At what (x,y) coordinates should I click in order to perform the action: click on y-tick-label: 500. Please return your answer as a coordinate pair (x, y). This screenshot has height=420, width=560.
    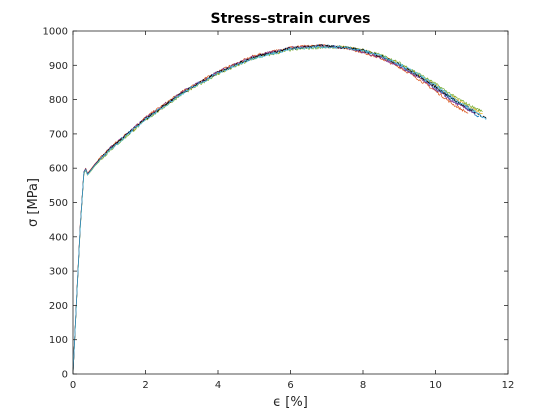
    Looking at the image, I should click on (58, 203).